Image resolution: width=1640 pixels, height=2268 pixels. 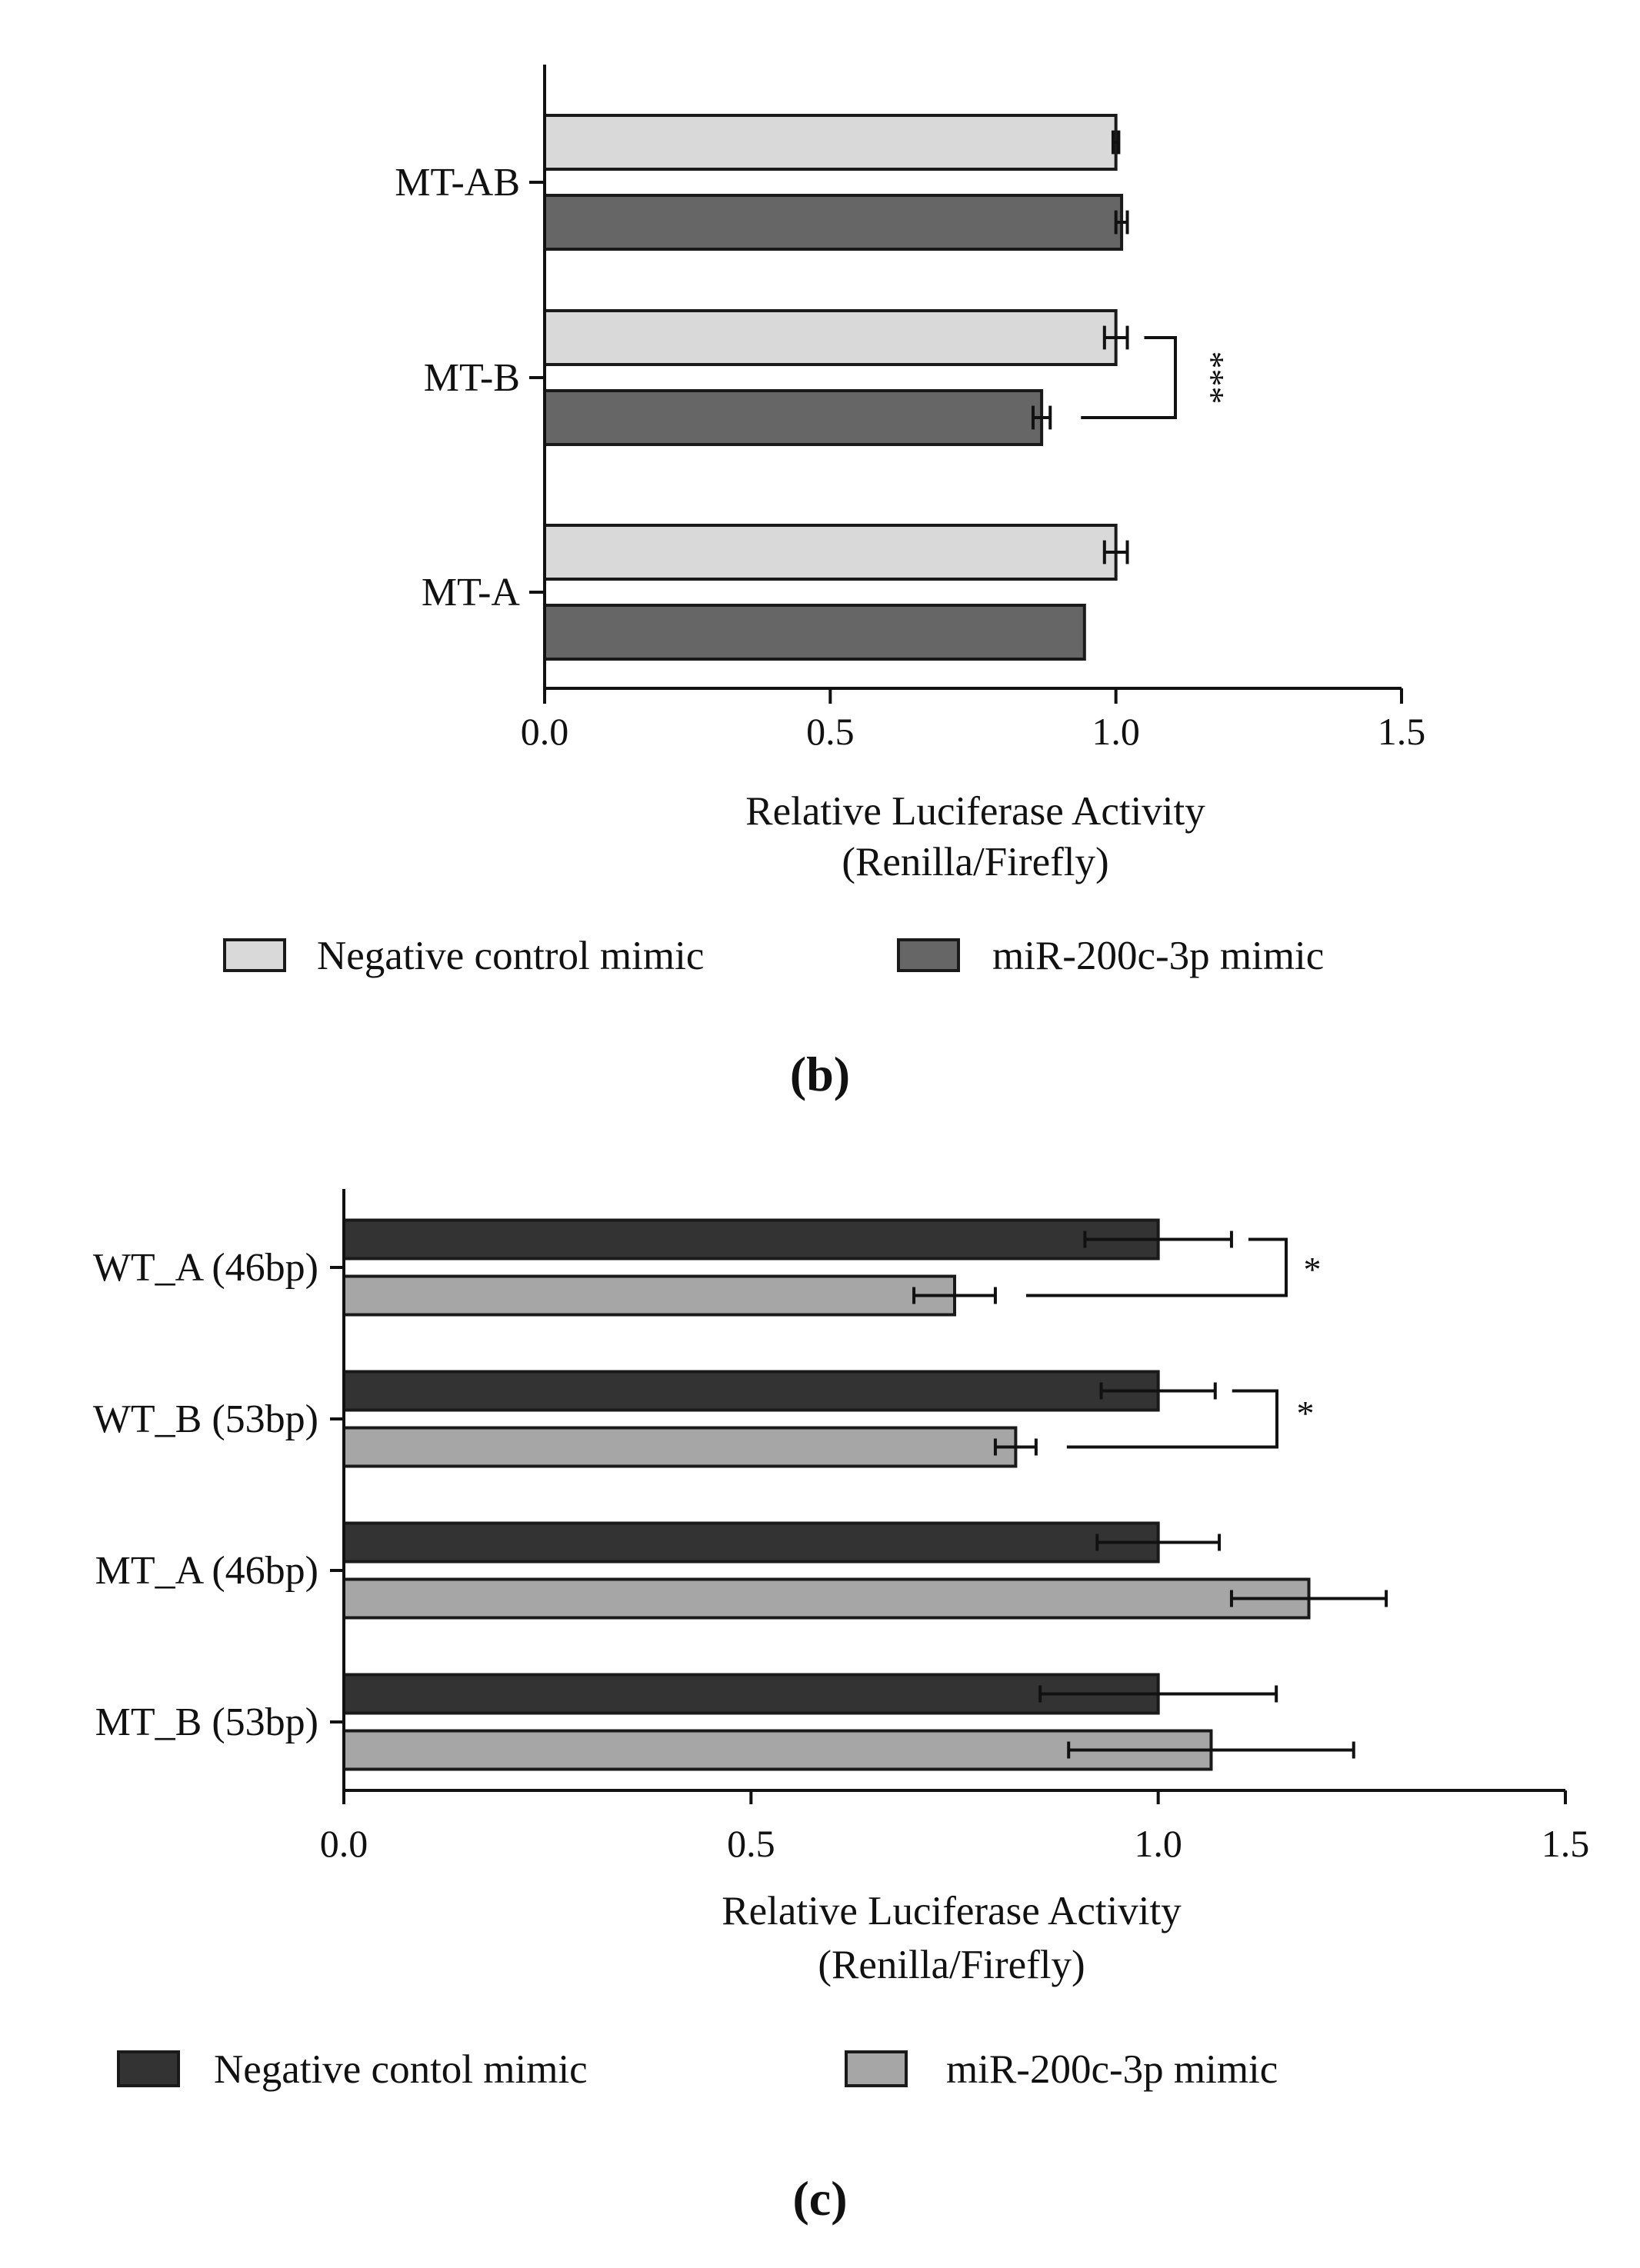 I want to click on panel-label-c: (c), so click(x=820, y=2198).